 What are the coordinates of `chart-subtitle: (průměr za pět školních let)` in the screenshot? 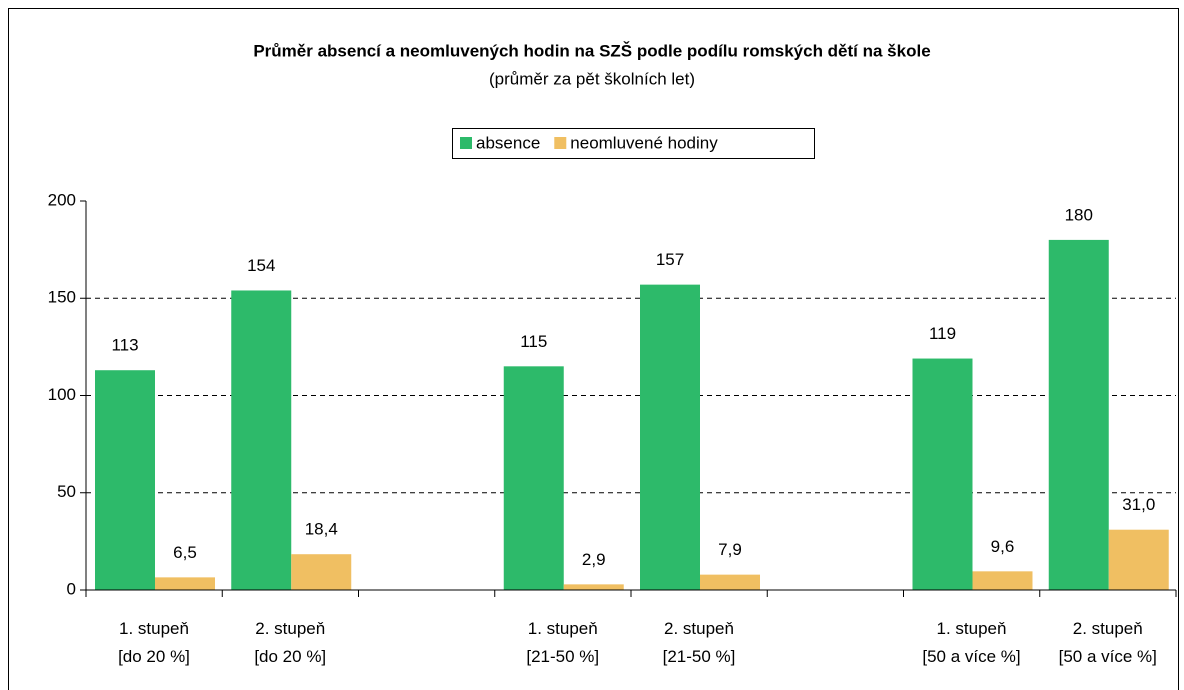 It's located at (592, 78).